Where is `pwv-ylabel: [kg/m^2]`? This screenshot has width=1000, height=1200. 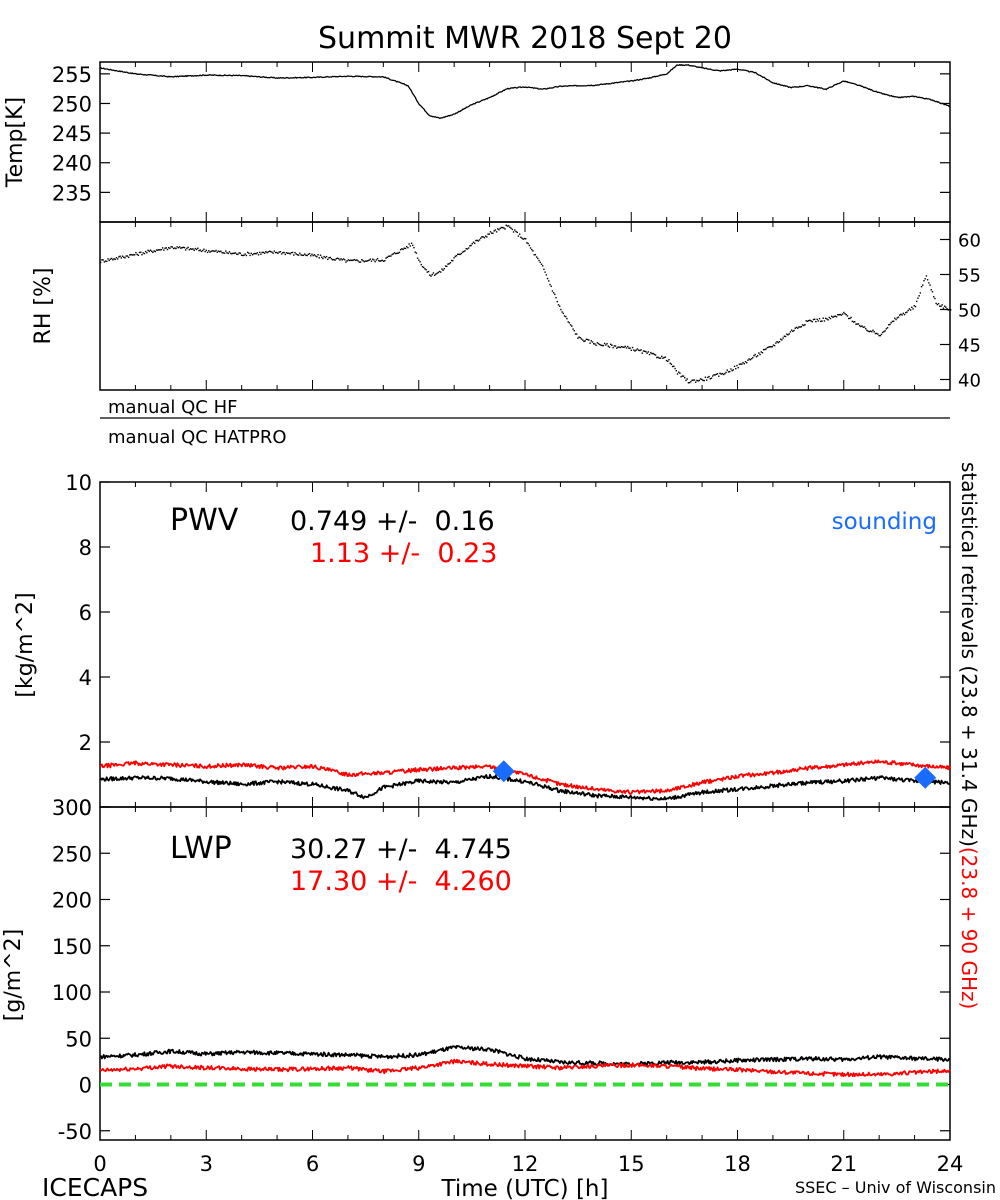
pwv-ylabel: [kg/m^2] is located at coordinates (25, 644).